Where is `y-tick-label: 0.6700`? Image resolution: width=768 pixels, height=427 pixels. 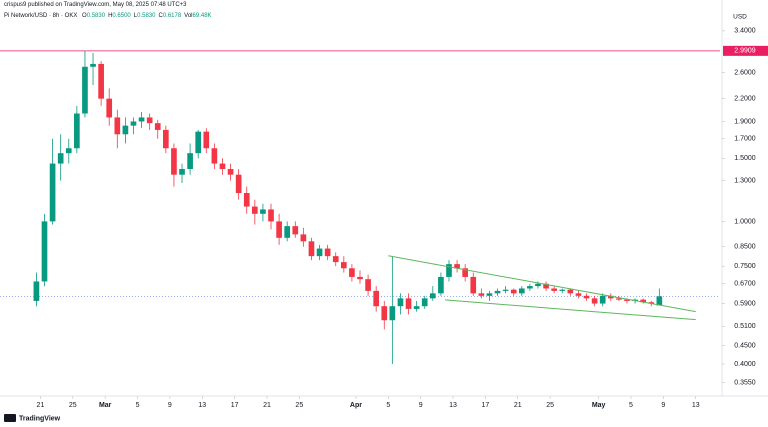
y-tick-label: 0.6700 is located at coordinates (745, 284).